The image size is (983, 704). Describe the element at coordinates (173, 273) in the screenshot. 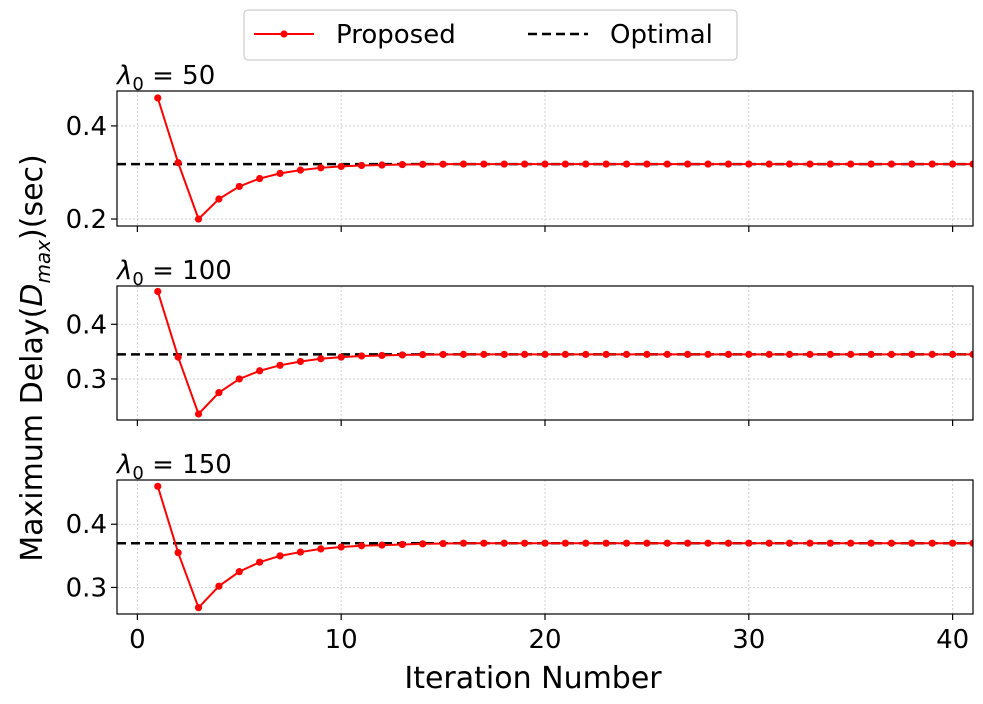

I see `panel-title: λ0 = 100` at that location.